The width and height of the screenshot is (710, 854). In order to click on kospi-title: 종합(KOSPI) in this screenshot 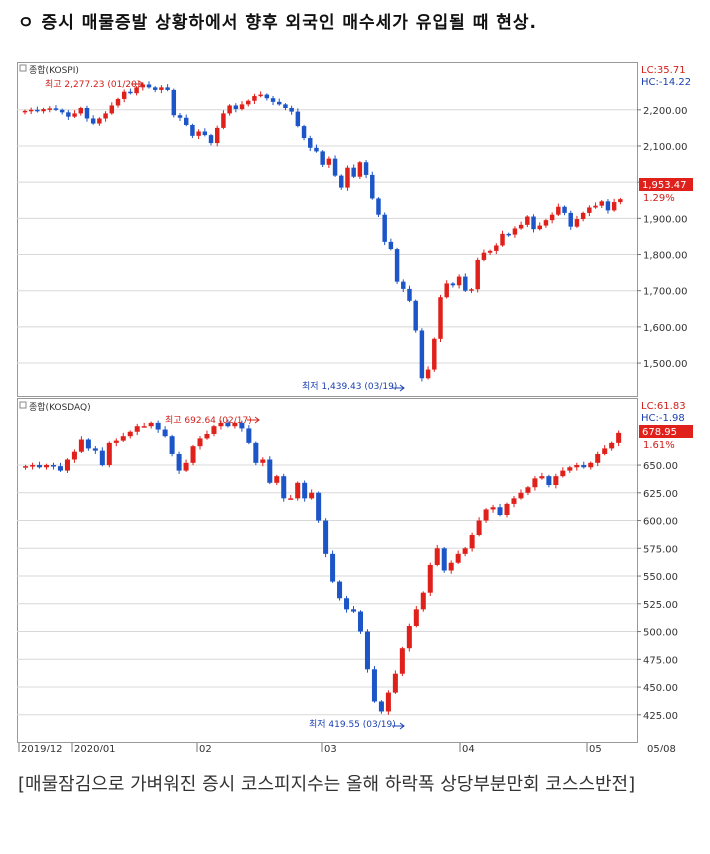, I will do `click(54, 70)`.